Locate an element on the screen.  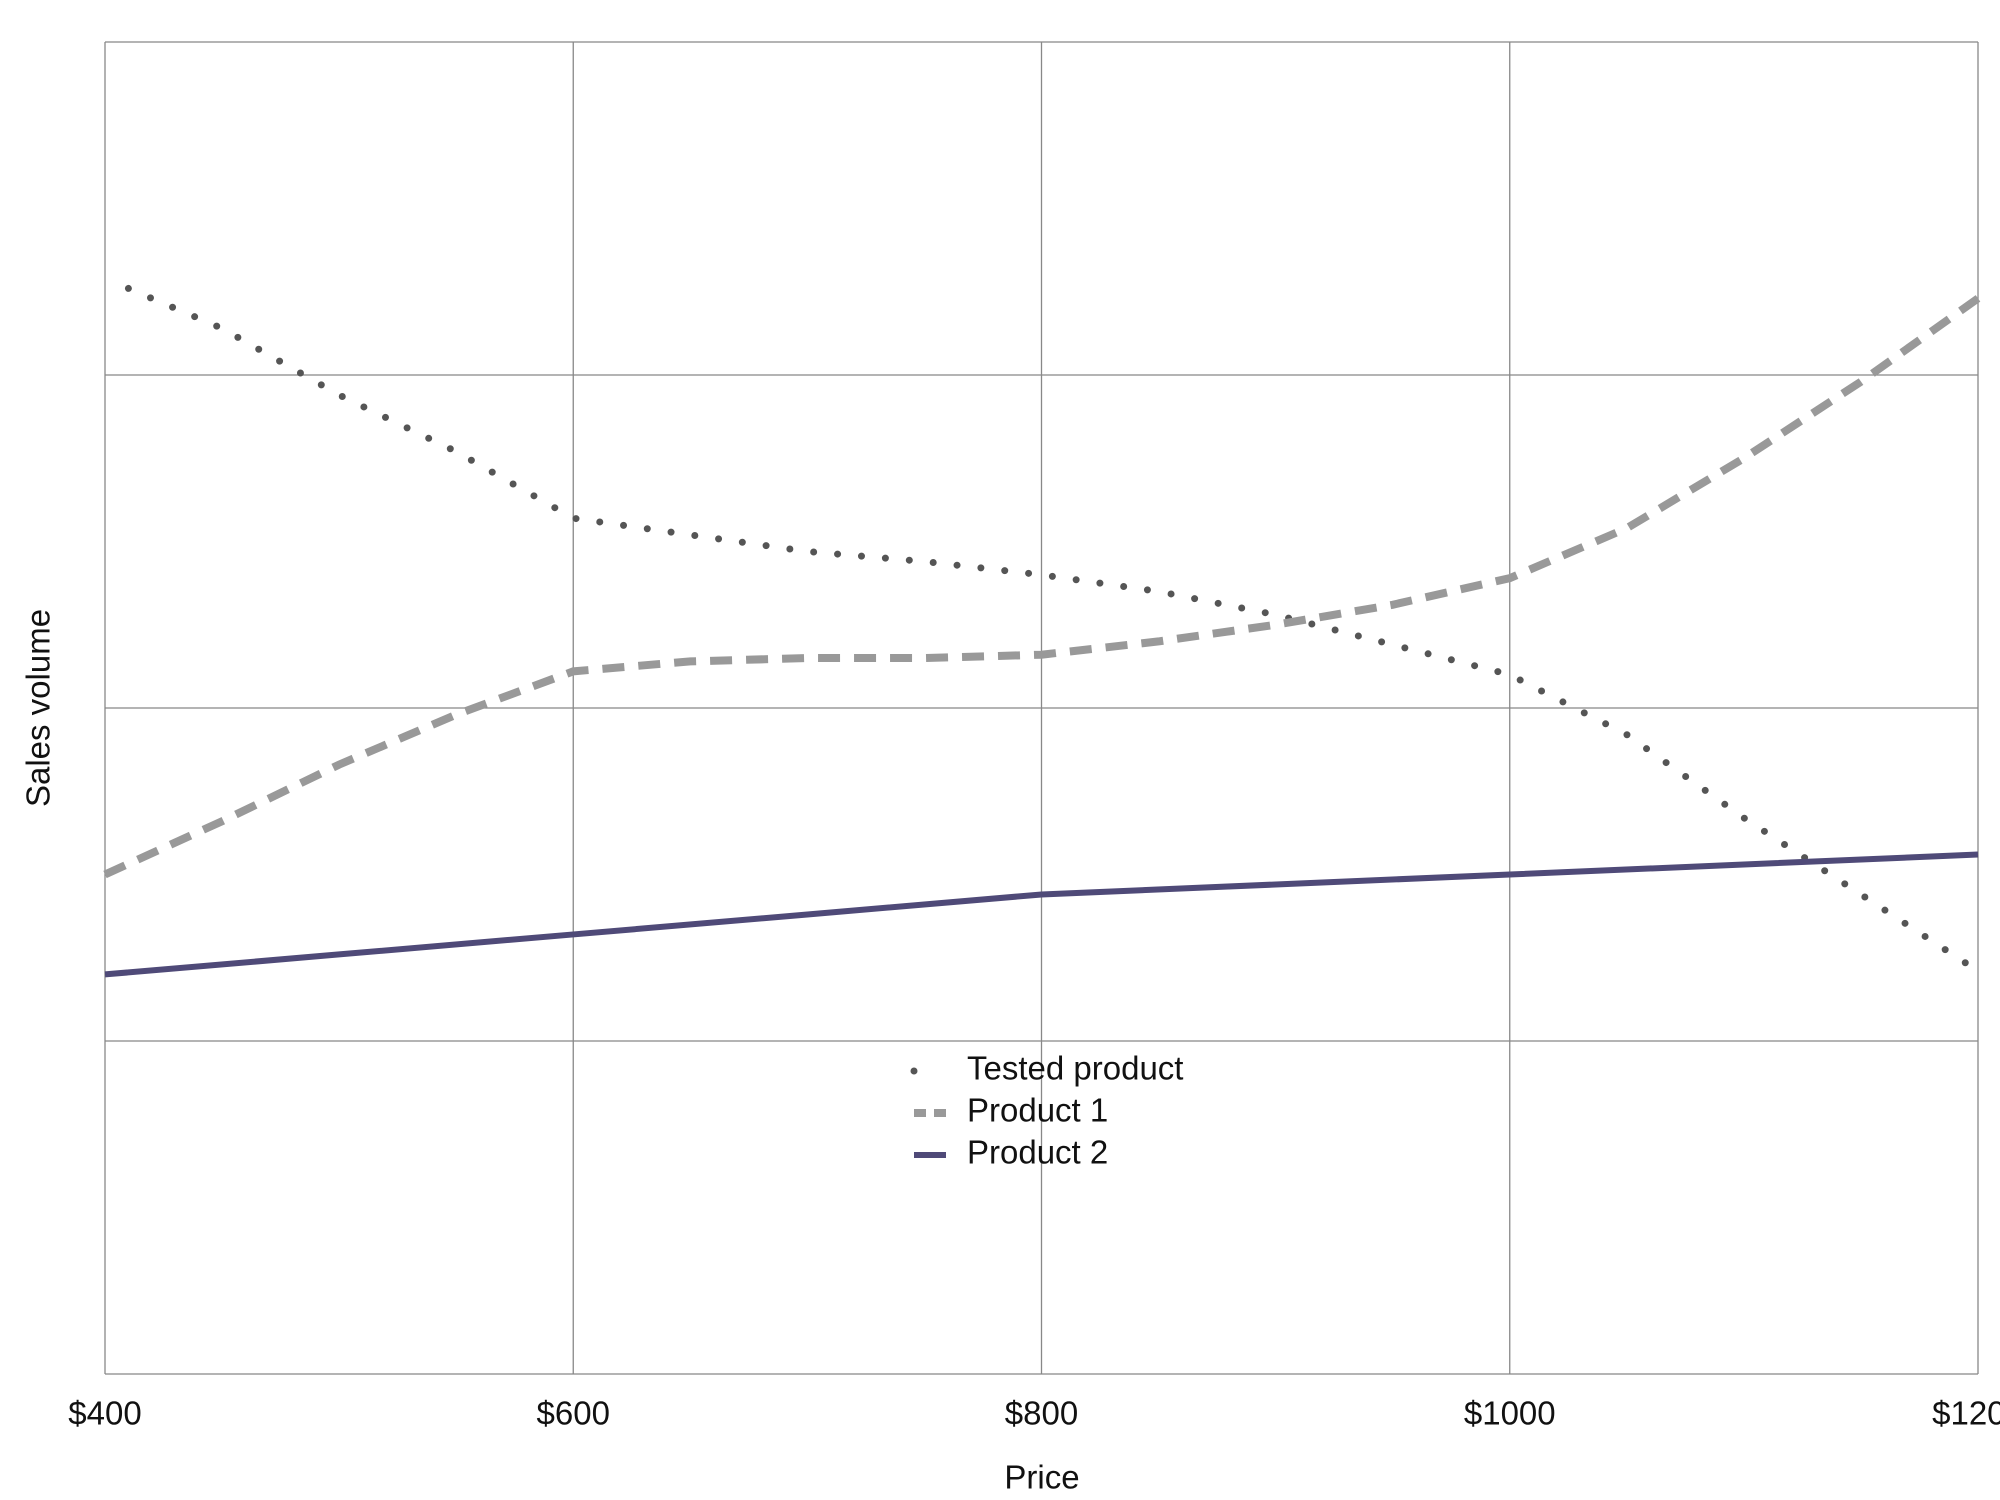
x-tick-label: $1000 is located at coordinates (1510, 1413).